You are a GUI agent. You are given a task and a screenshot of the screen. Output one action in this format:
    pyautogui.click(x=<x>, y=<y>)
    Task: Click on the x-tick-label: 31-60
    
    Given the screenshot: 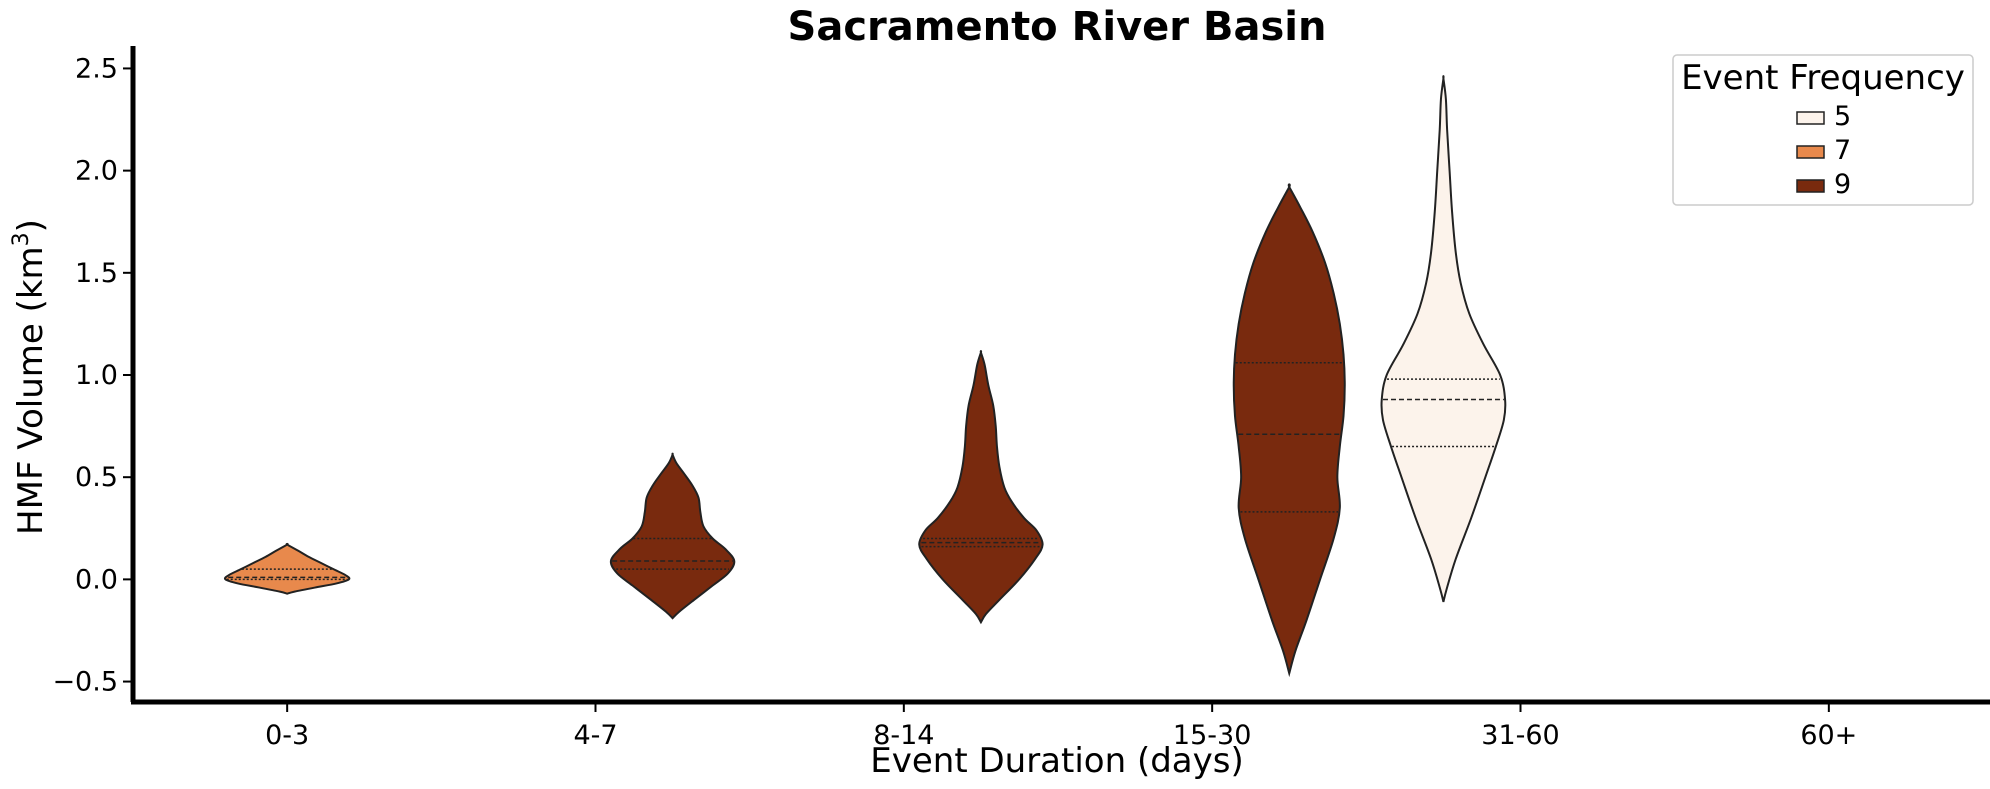 What is the action you would take?
    pyautogui.click(x=1520, y=735)
    